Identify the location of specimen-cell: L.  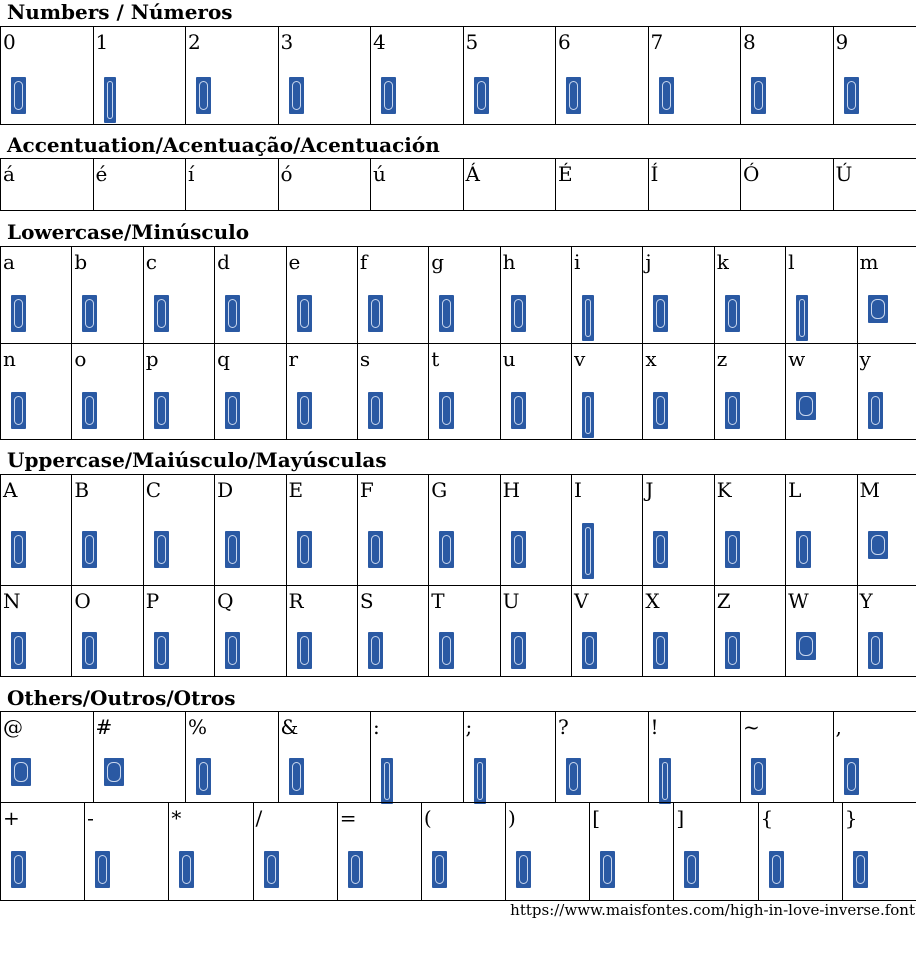
(821, 530).